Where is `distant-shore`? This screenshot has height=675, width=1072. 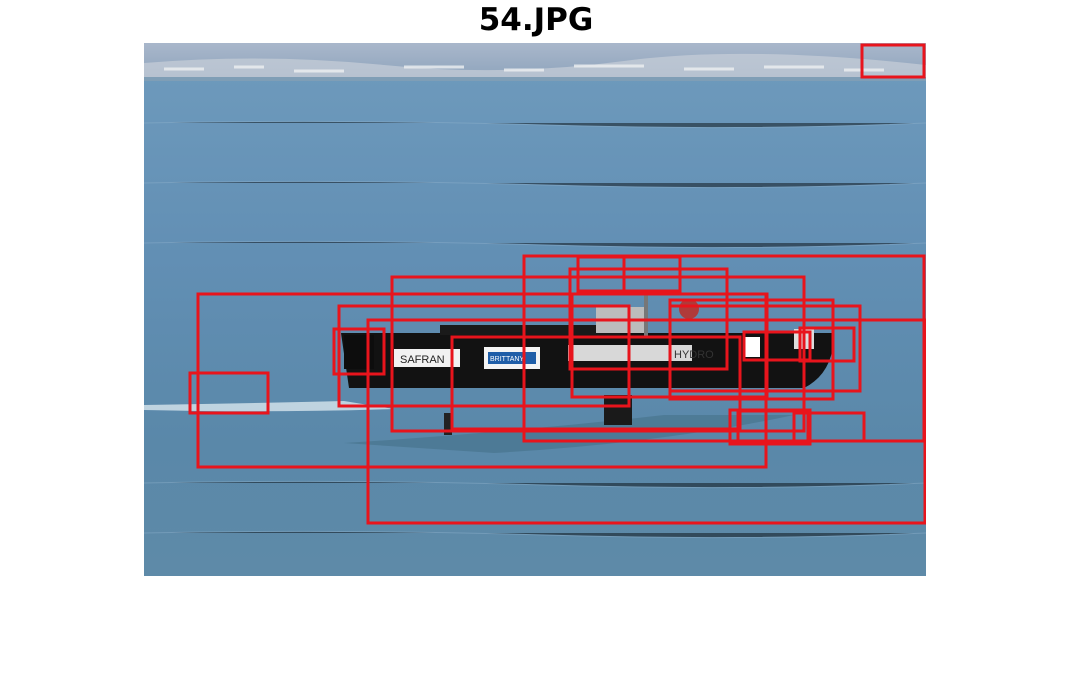
distant-shore is located at coordinates (535, 62).